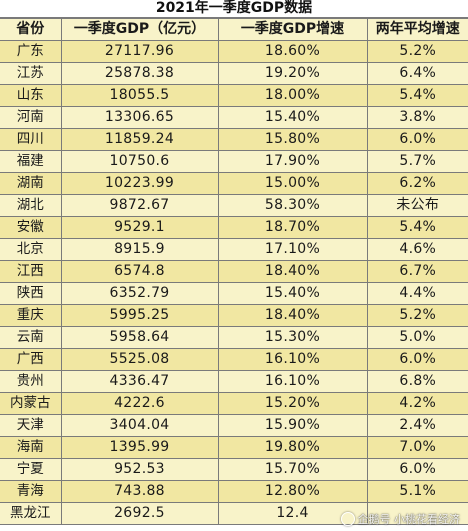 The height and width of the screenshot is (531, 468). I want to click on table-row: 湖北 9872.67 58.30% 未公布, so click(234, 205).